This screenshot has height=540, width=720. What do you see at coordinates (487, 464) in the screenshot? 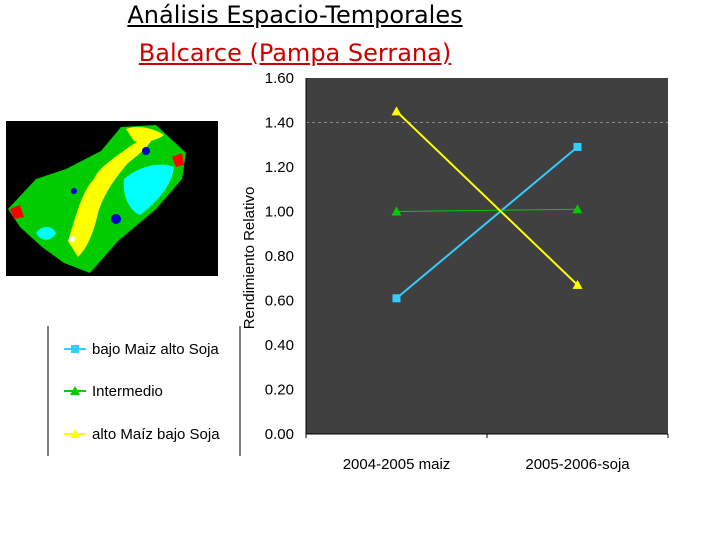
I see `x-category-labels: 2004-2005 maiz 2005-2006-soja` at bounding box center [487, 464].